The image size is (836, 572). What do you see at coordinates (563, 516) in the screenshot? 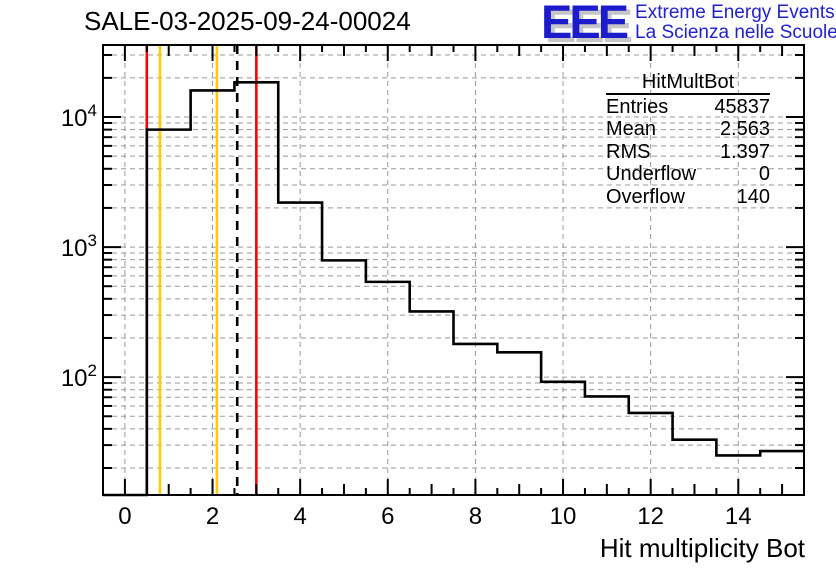
I see `x-tick-label: 10` at bounding box center [563, 516].